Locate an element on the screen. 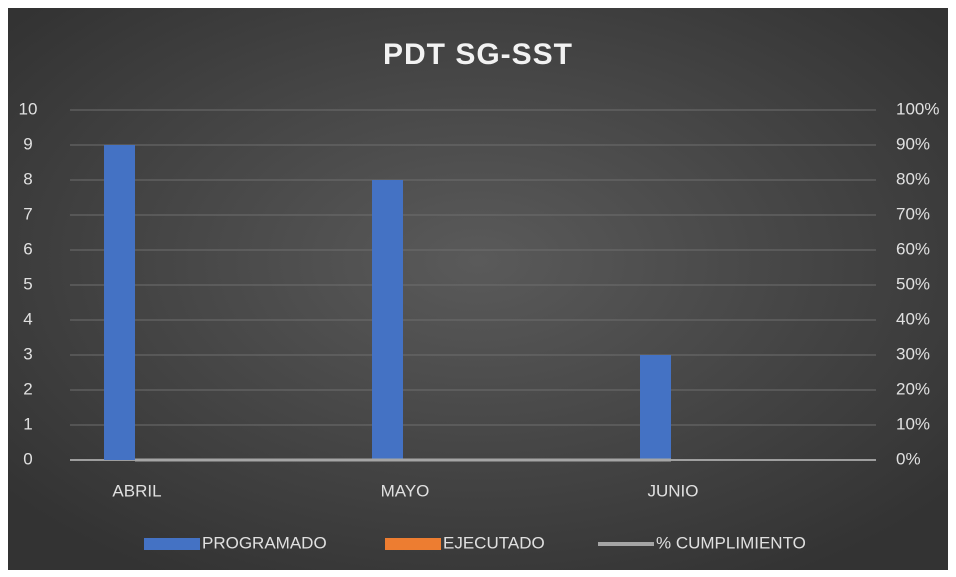 The width and height of the screenshot is (956, 577). legend-label: % CUMPLIMIENTO is located at coordinates (731, 542).